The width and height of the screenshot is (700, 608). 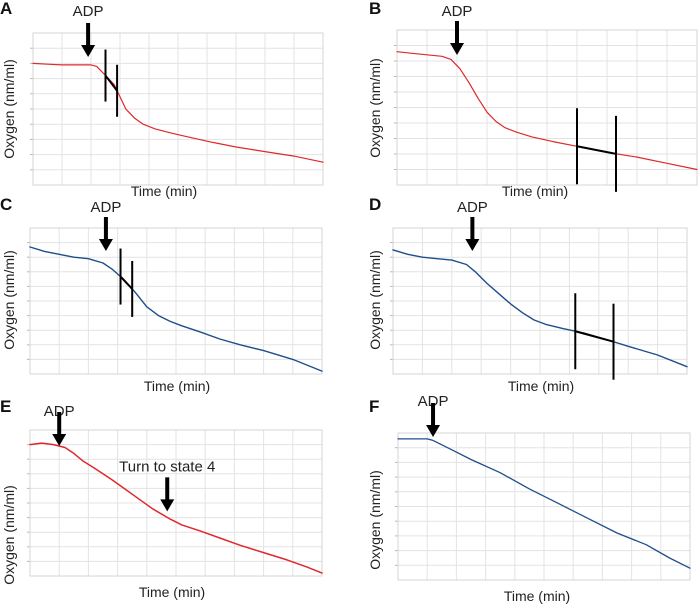 What do you see at coordinates (433, 431) in the screenshot?
I see `adp-arrow-head-f` at bounding box center [433, 431].